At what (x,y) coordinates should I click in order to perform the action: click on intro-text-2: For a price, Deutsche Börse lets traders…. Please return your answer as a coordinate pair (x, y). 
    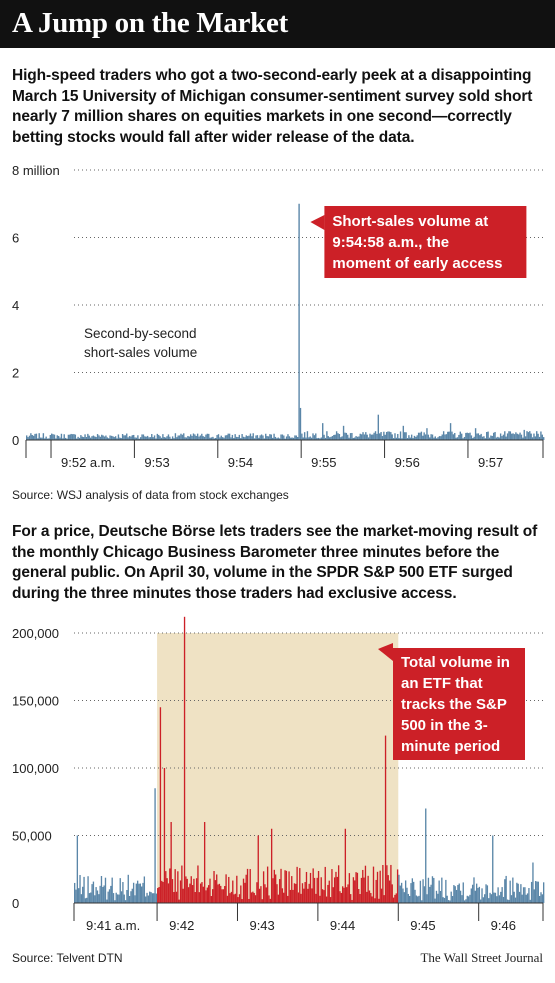
    Looking at the image, I should click on (275, 562).